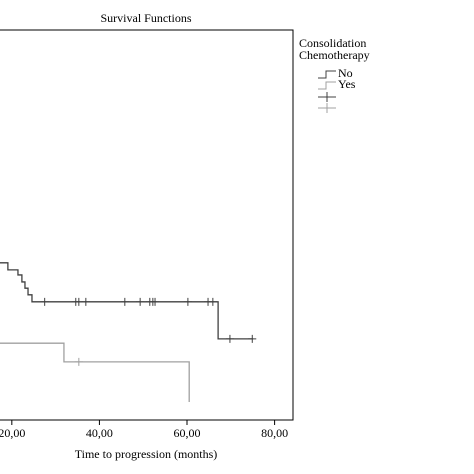  What do you see at coordinates (274, 433) in the screenshot?
I see `x-tick-label: 80,00` at bounding box center [274, 433].